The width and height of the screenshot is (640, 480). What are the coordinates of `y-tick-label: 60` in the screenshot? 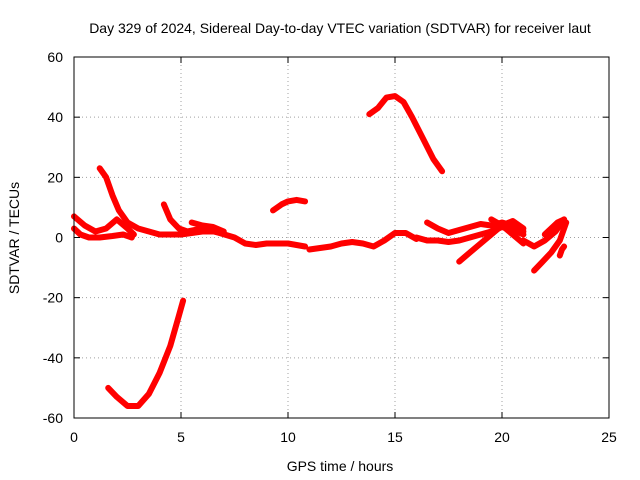 It's located at (55, 57).